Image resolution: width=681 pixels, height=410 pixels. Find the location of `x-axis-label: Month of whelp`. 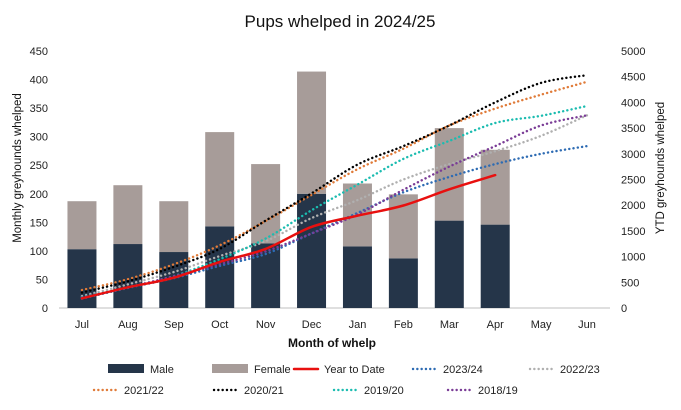

x-axis-label: Month of whelp is located at coordinates (332, 343).